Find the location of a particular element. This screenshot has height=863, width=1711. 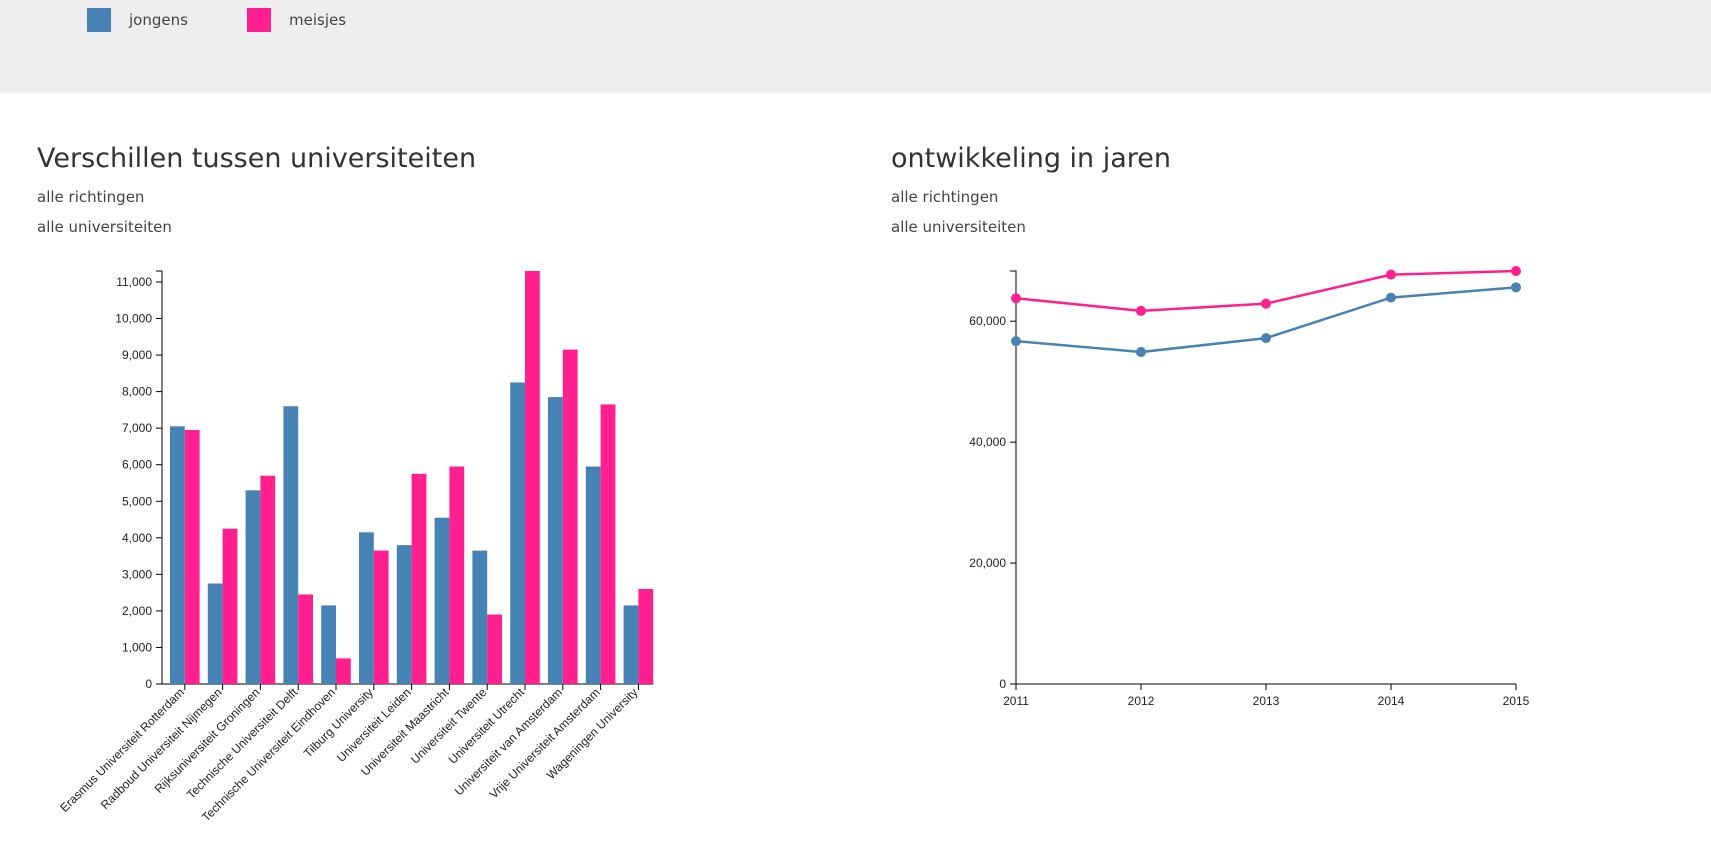

line-point-jongens-2015 is located at coordinates (1516, 287).